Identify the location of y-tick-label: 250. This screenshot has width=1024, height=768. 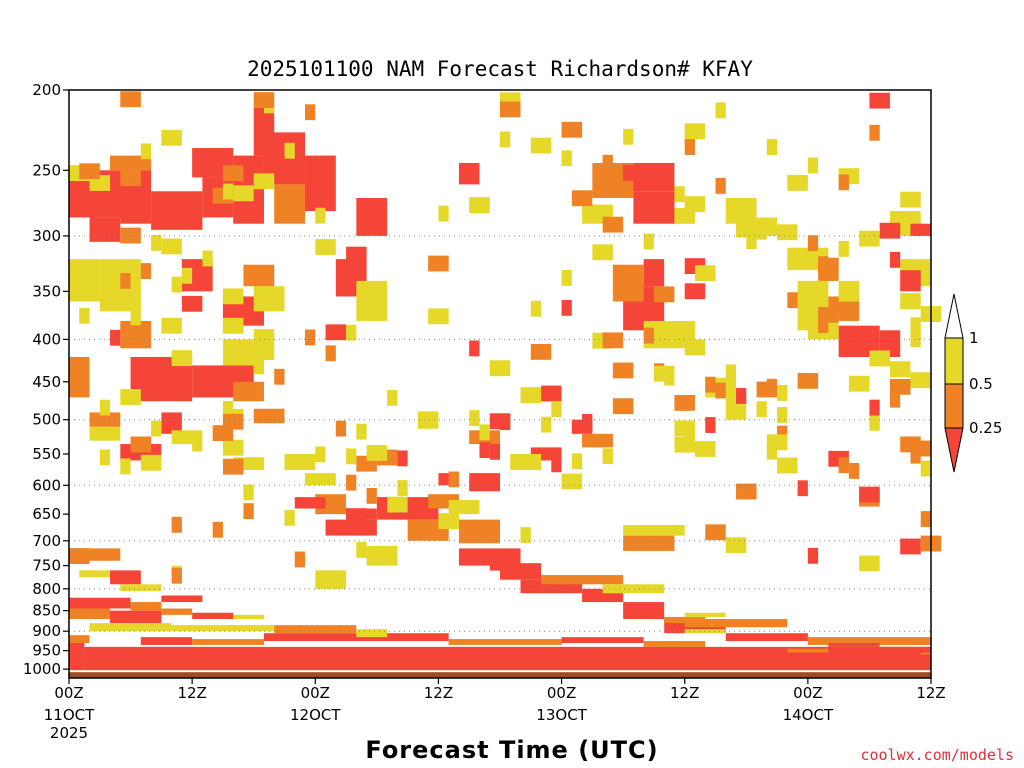
(46, 170).